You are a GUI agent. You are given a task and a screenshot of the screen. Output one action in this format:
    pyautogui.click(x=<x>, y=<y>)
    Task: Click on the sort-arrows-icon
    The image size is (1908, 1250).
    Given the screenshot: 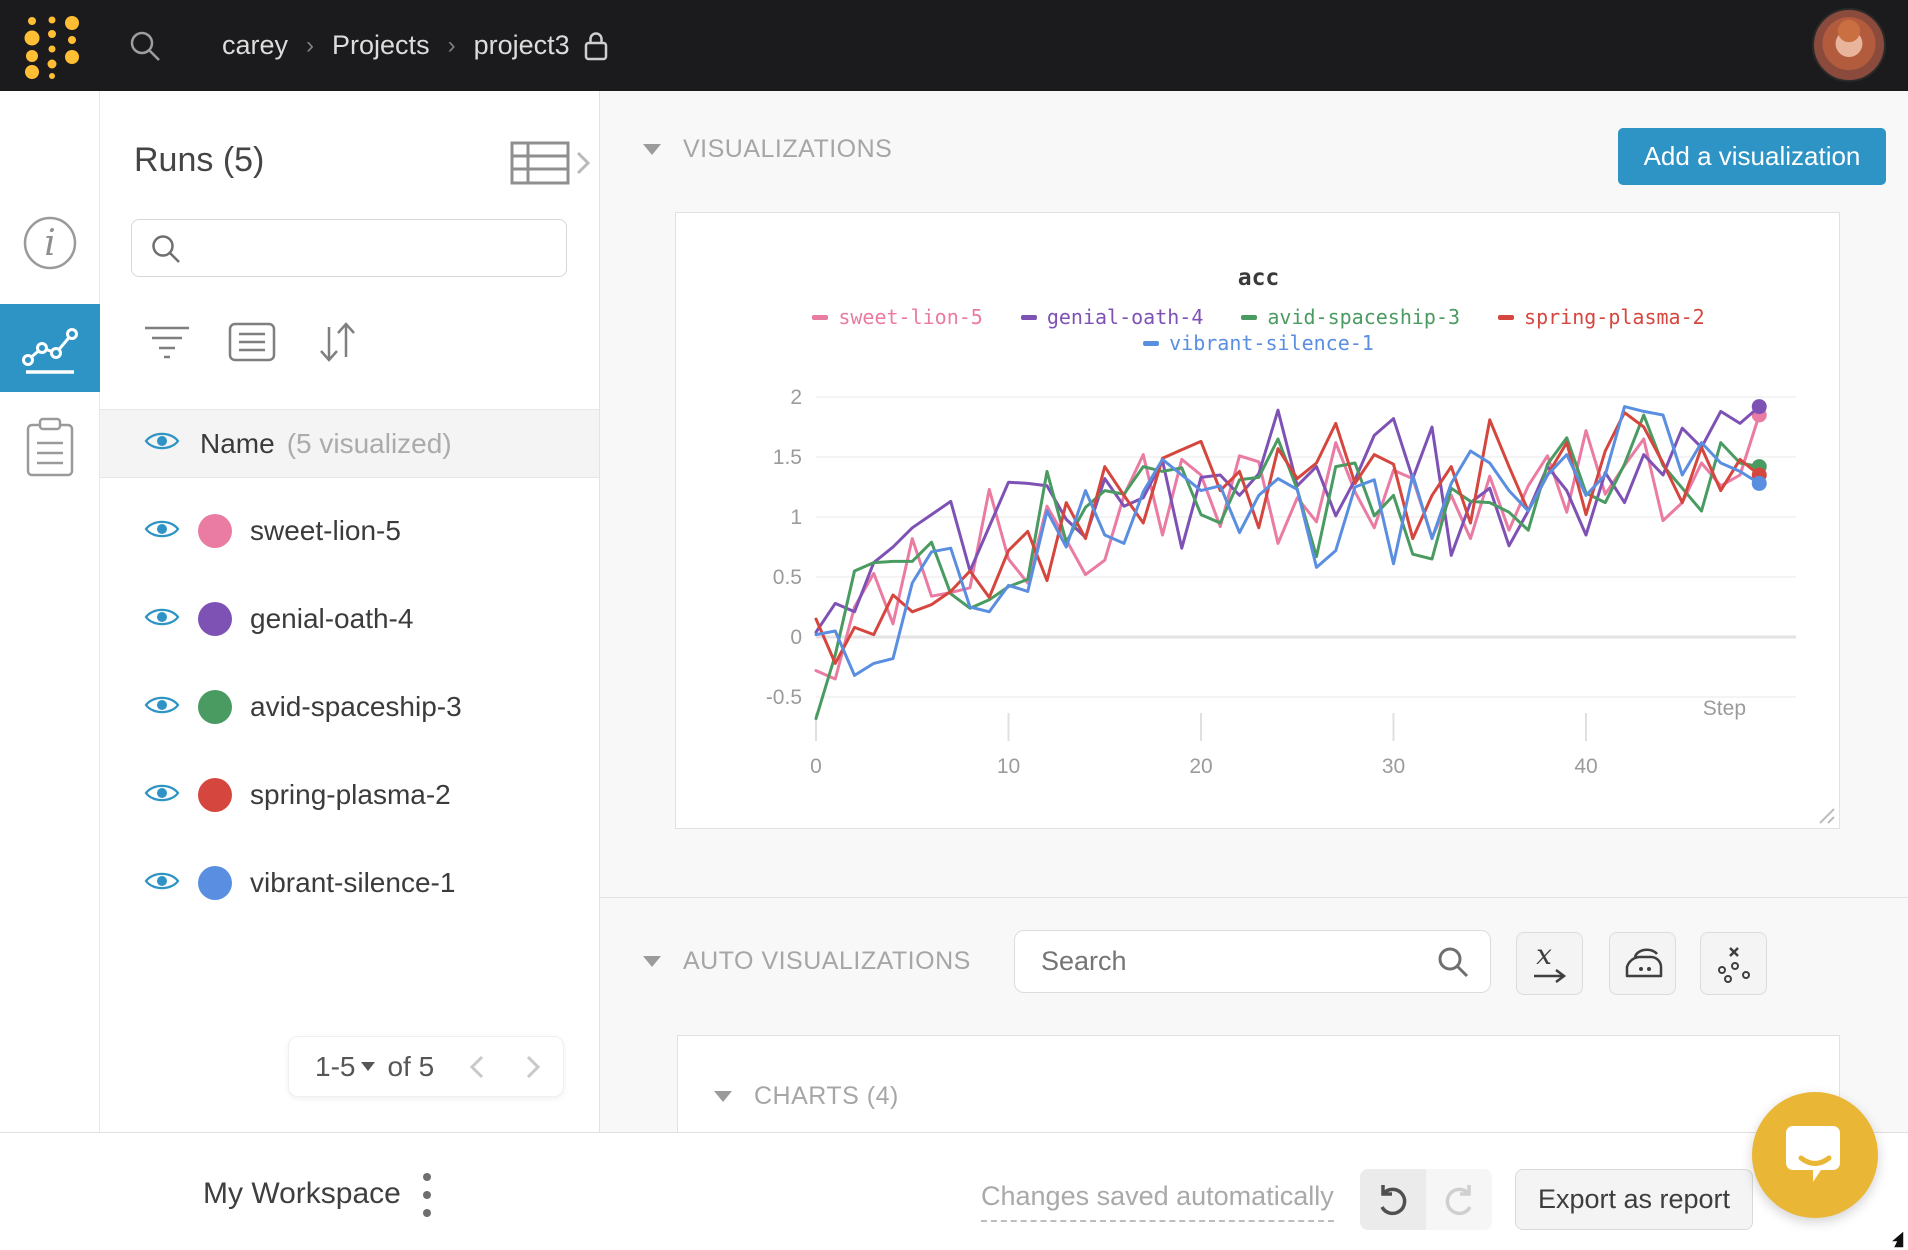 What is the action you would take?
    pyautogui.click(x=337, y=342)
    